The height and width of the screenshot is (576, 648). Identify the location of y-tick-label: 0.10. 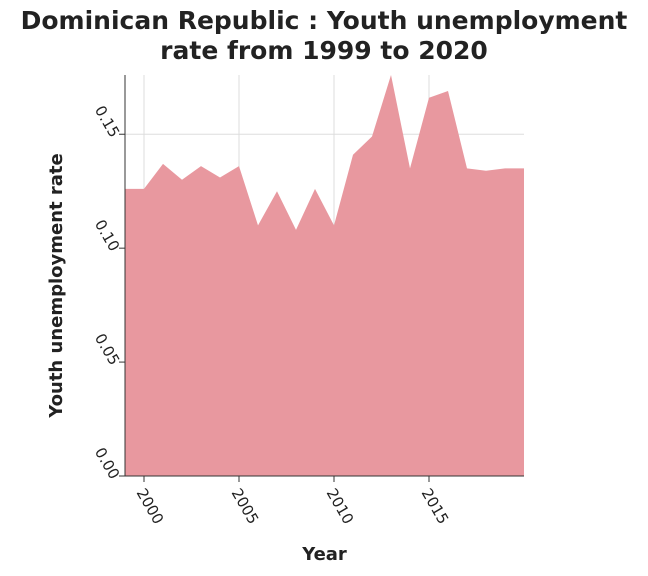
(107, 235).